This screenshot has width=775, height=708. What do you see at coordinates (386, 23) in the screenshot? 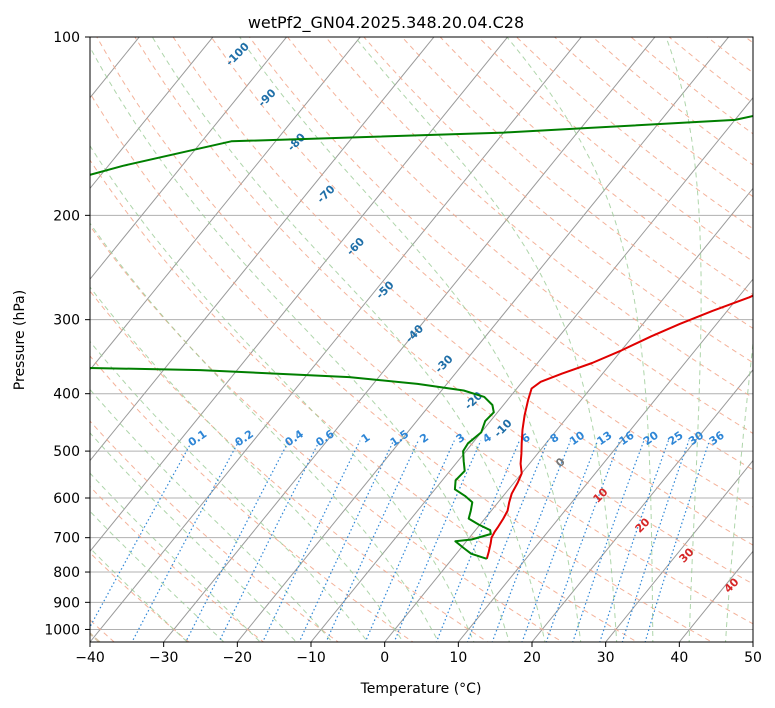
I see `chart-title: wetPf2_GN04.2025.348.20.04.C28` at bounding box center [386, 23].